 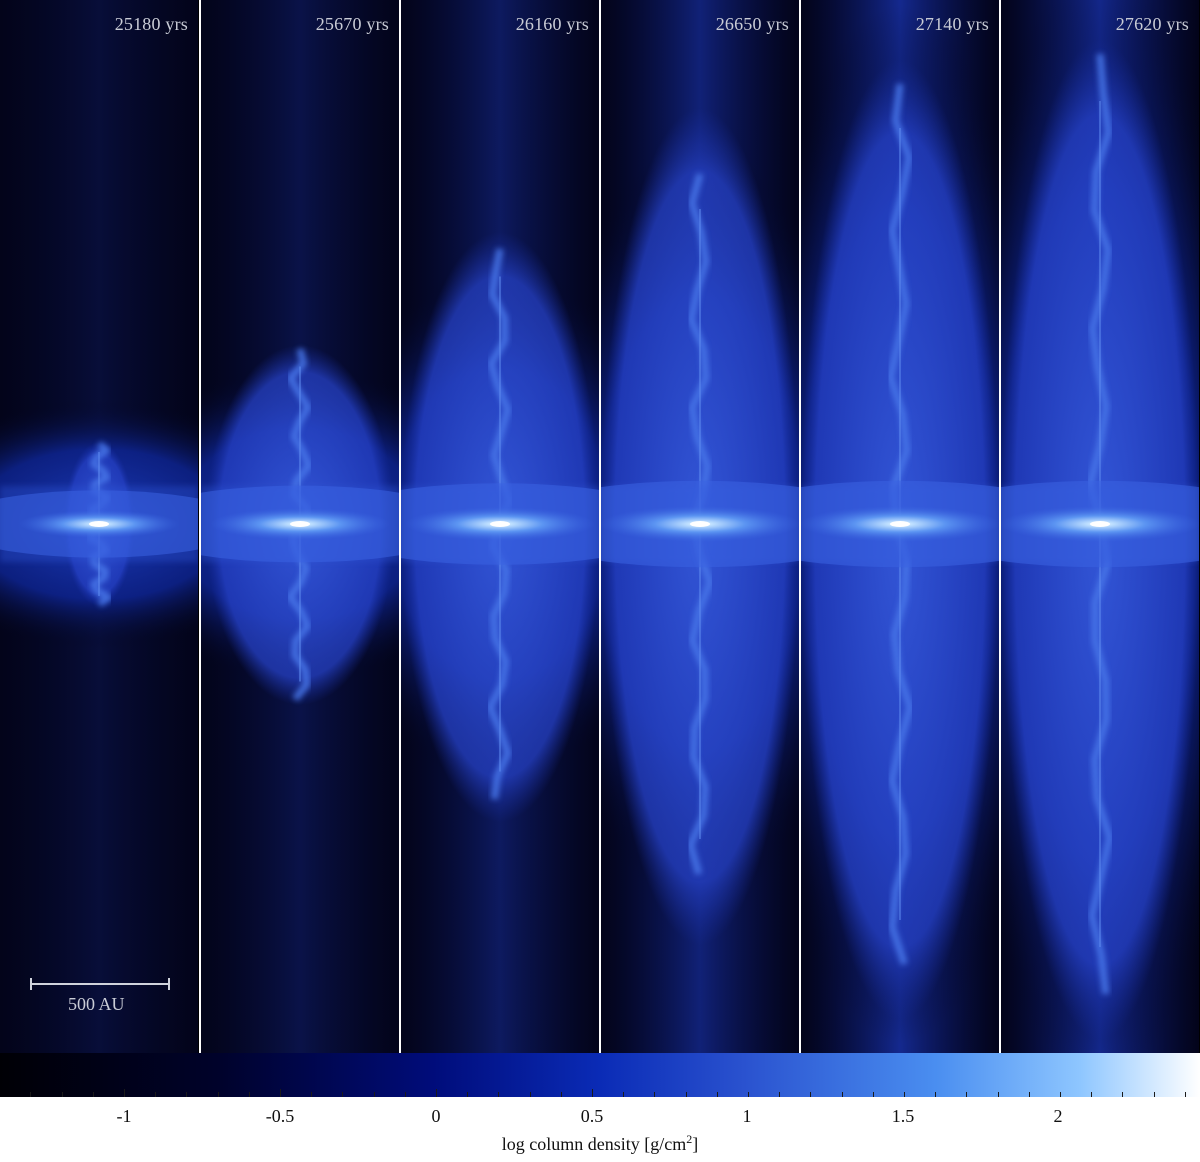 I want to click on time-label: 27620 yrs, so click(x=1152, y=24).